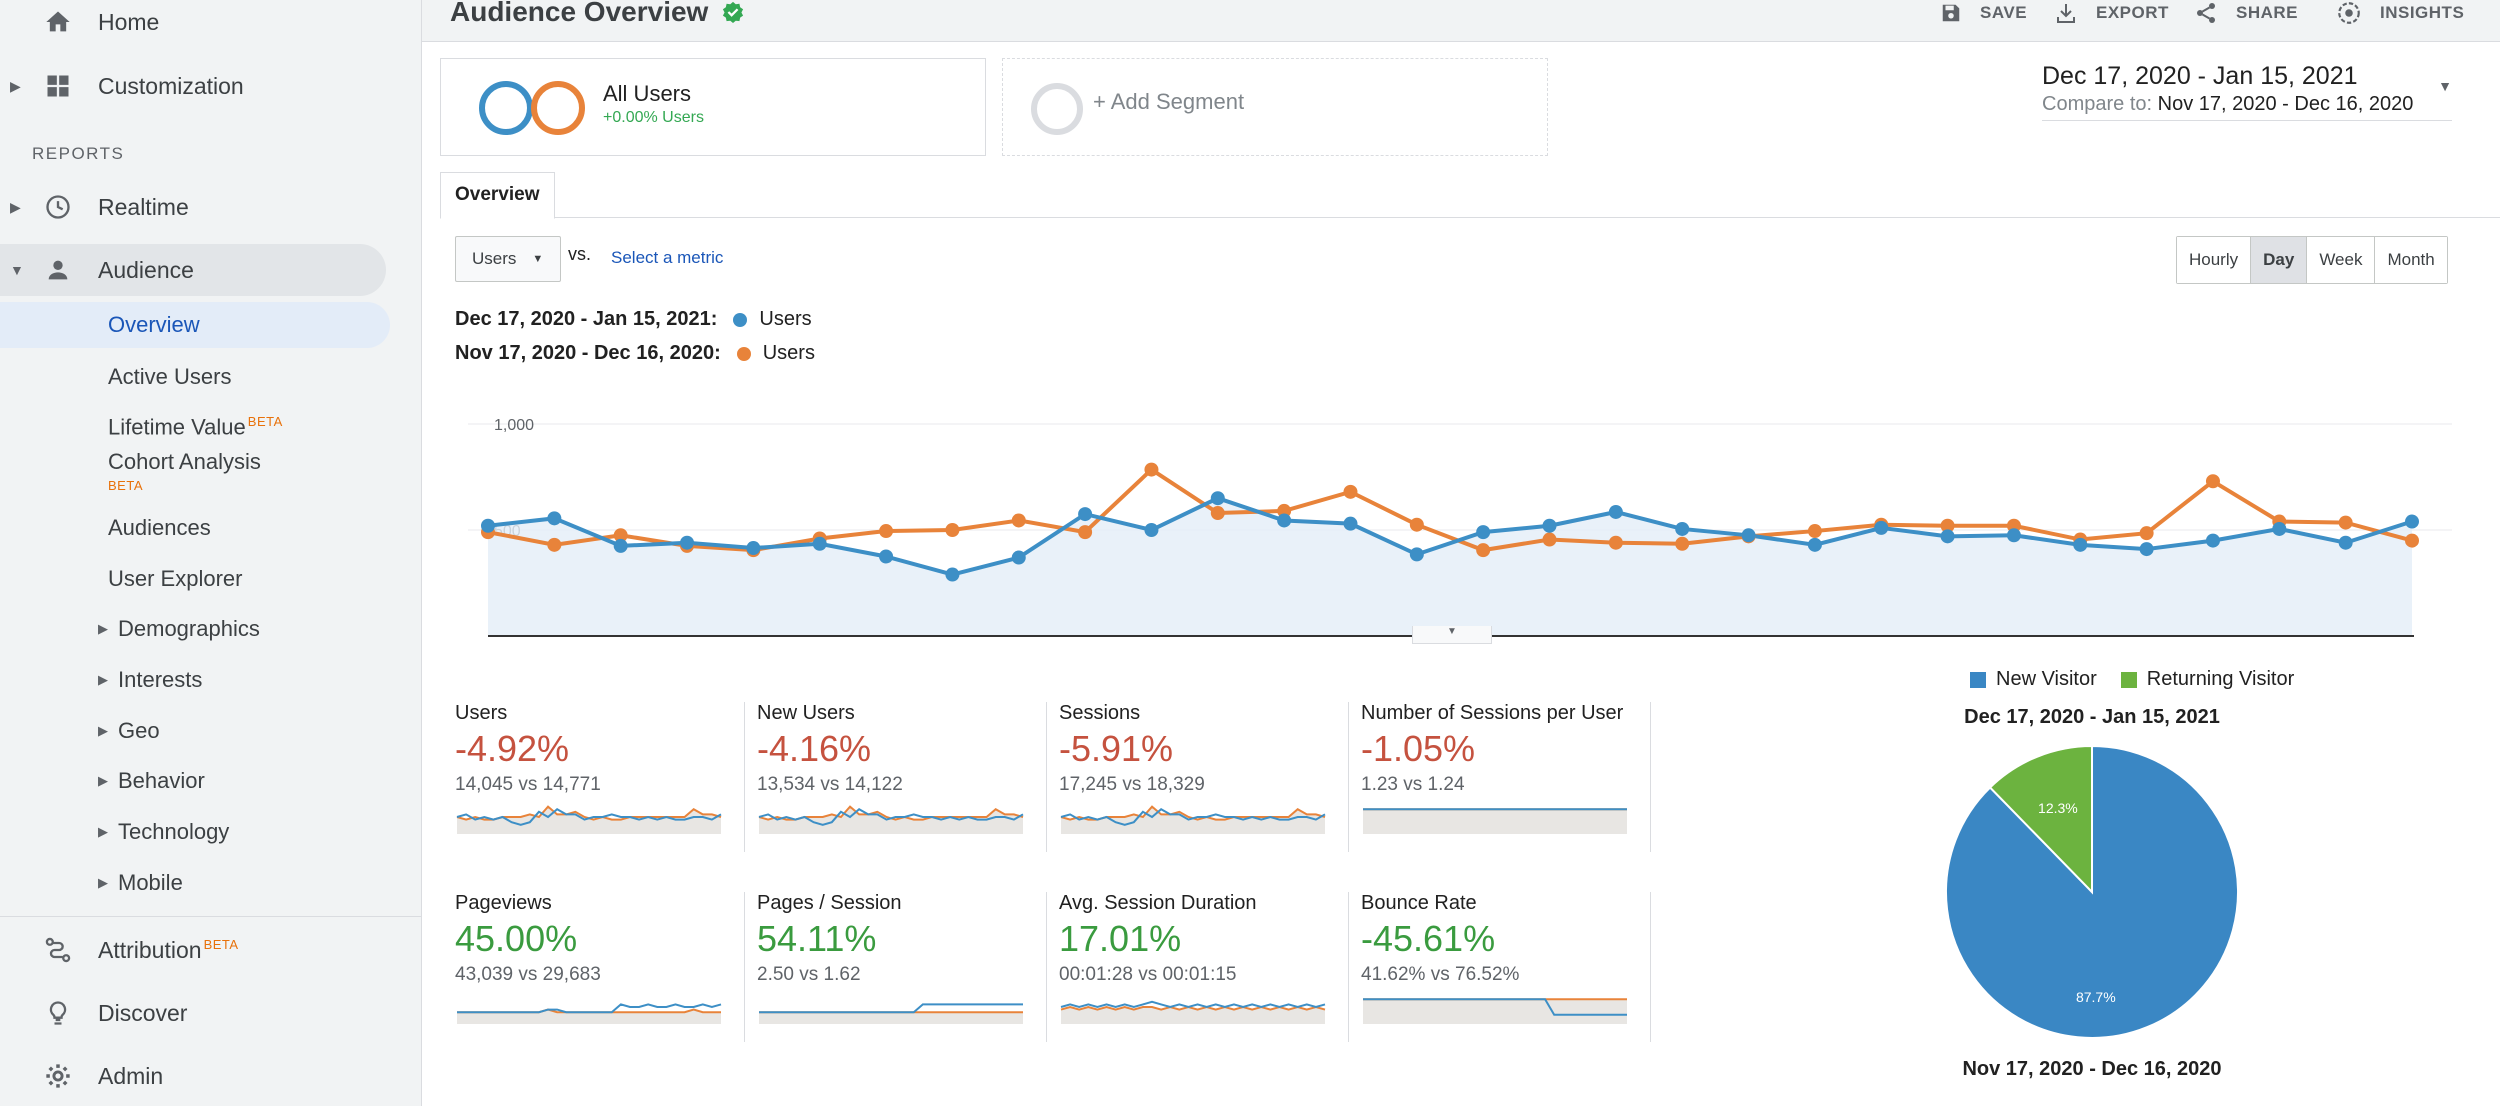 This screenshot has width=2500, height=1106. Describe the element at coordinates (2092, 892) in the screenshot. I see `visitor-pie-chart: 12.3% 87.7%` at that location.